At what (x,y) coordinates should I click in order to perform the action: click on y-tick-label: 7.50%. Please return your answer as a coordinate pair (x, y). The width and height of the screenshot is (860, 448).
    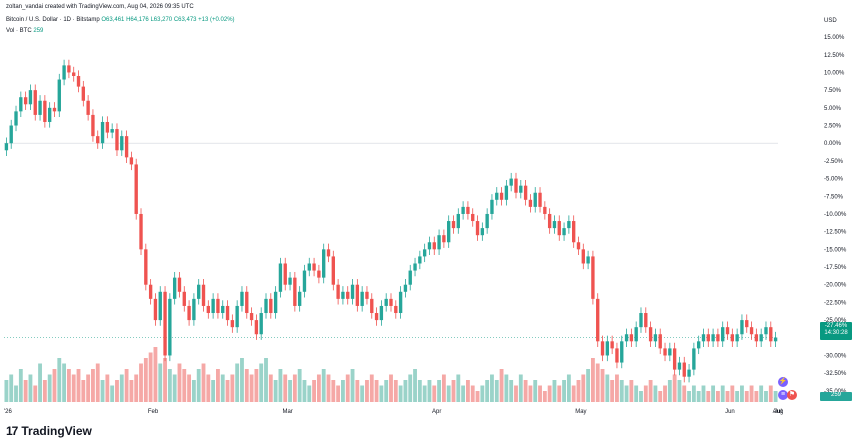
    Looking at the image, I should click on (833, 91).